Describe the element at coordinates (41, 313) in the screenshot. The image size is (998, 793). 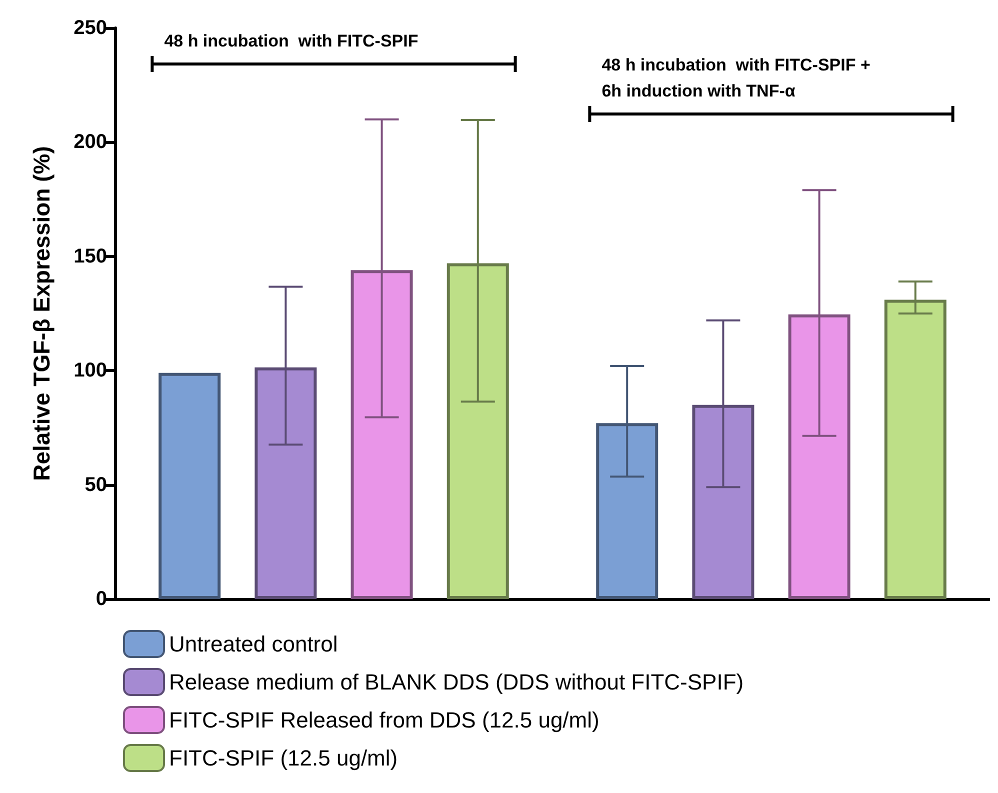
I see `y-axis-title: Relative TGF-β Expression (%)` at that location.